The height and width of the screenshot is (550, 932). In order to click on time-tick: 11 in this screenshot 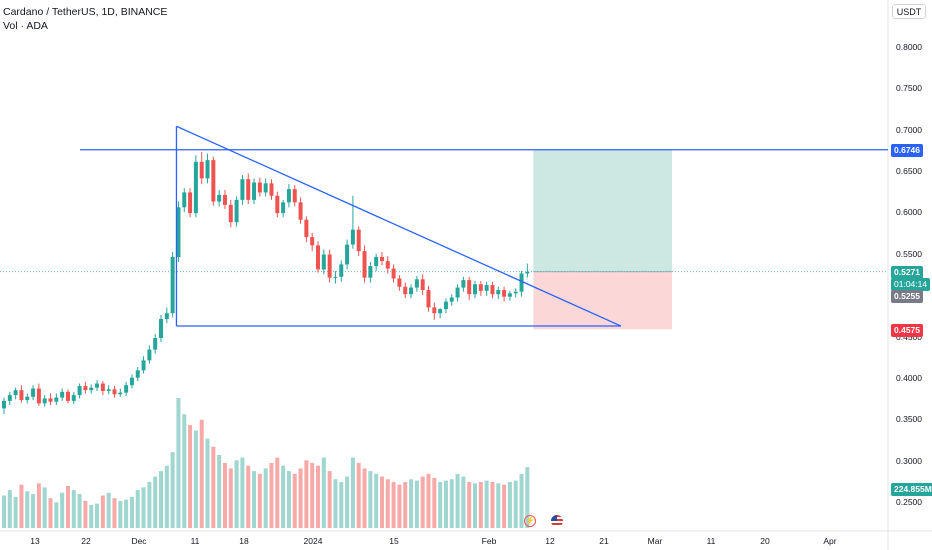, I will do `click(195, 541)`.